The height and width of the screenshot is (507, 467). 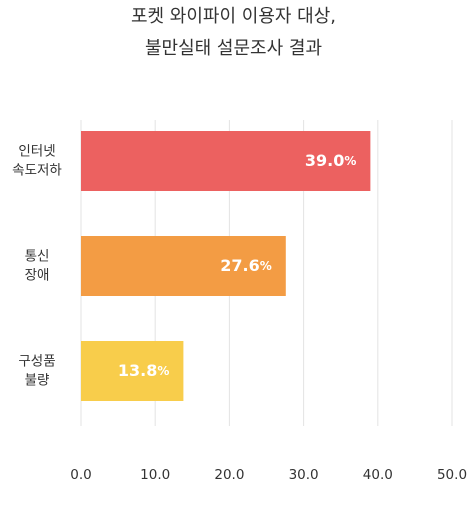 What do you see at coordinates (233, 16) in the screenshot?
I see `chart-title-line-1: 포켓 와이파이 이용자 대상,` at bounding box center [233, 16].